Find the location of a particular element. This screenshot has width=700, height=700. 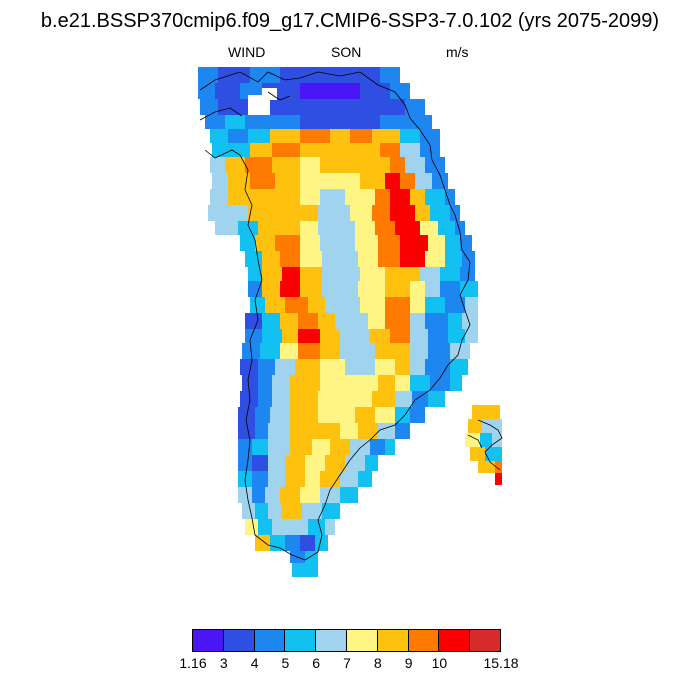

season-label: SON is located at coordinates (346, 52).